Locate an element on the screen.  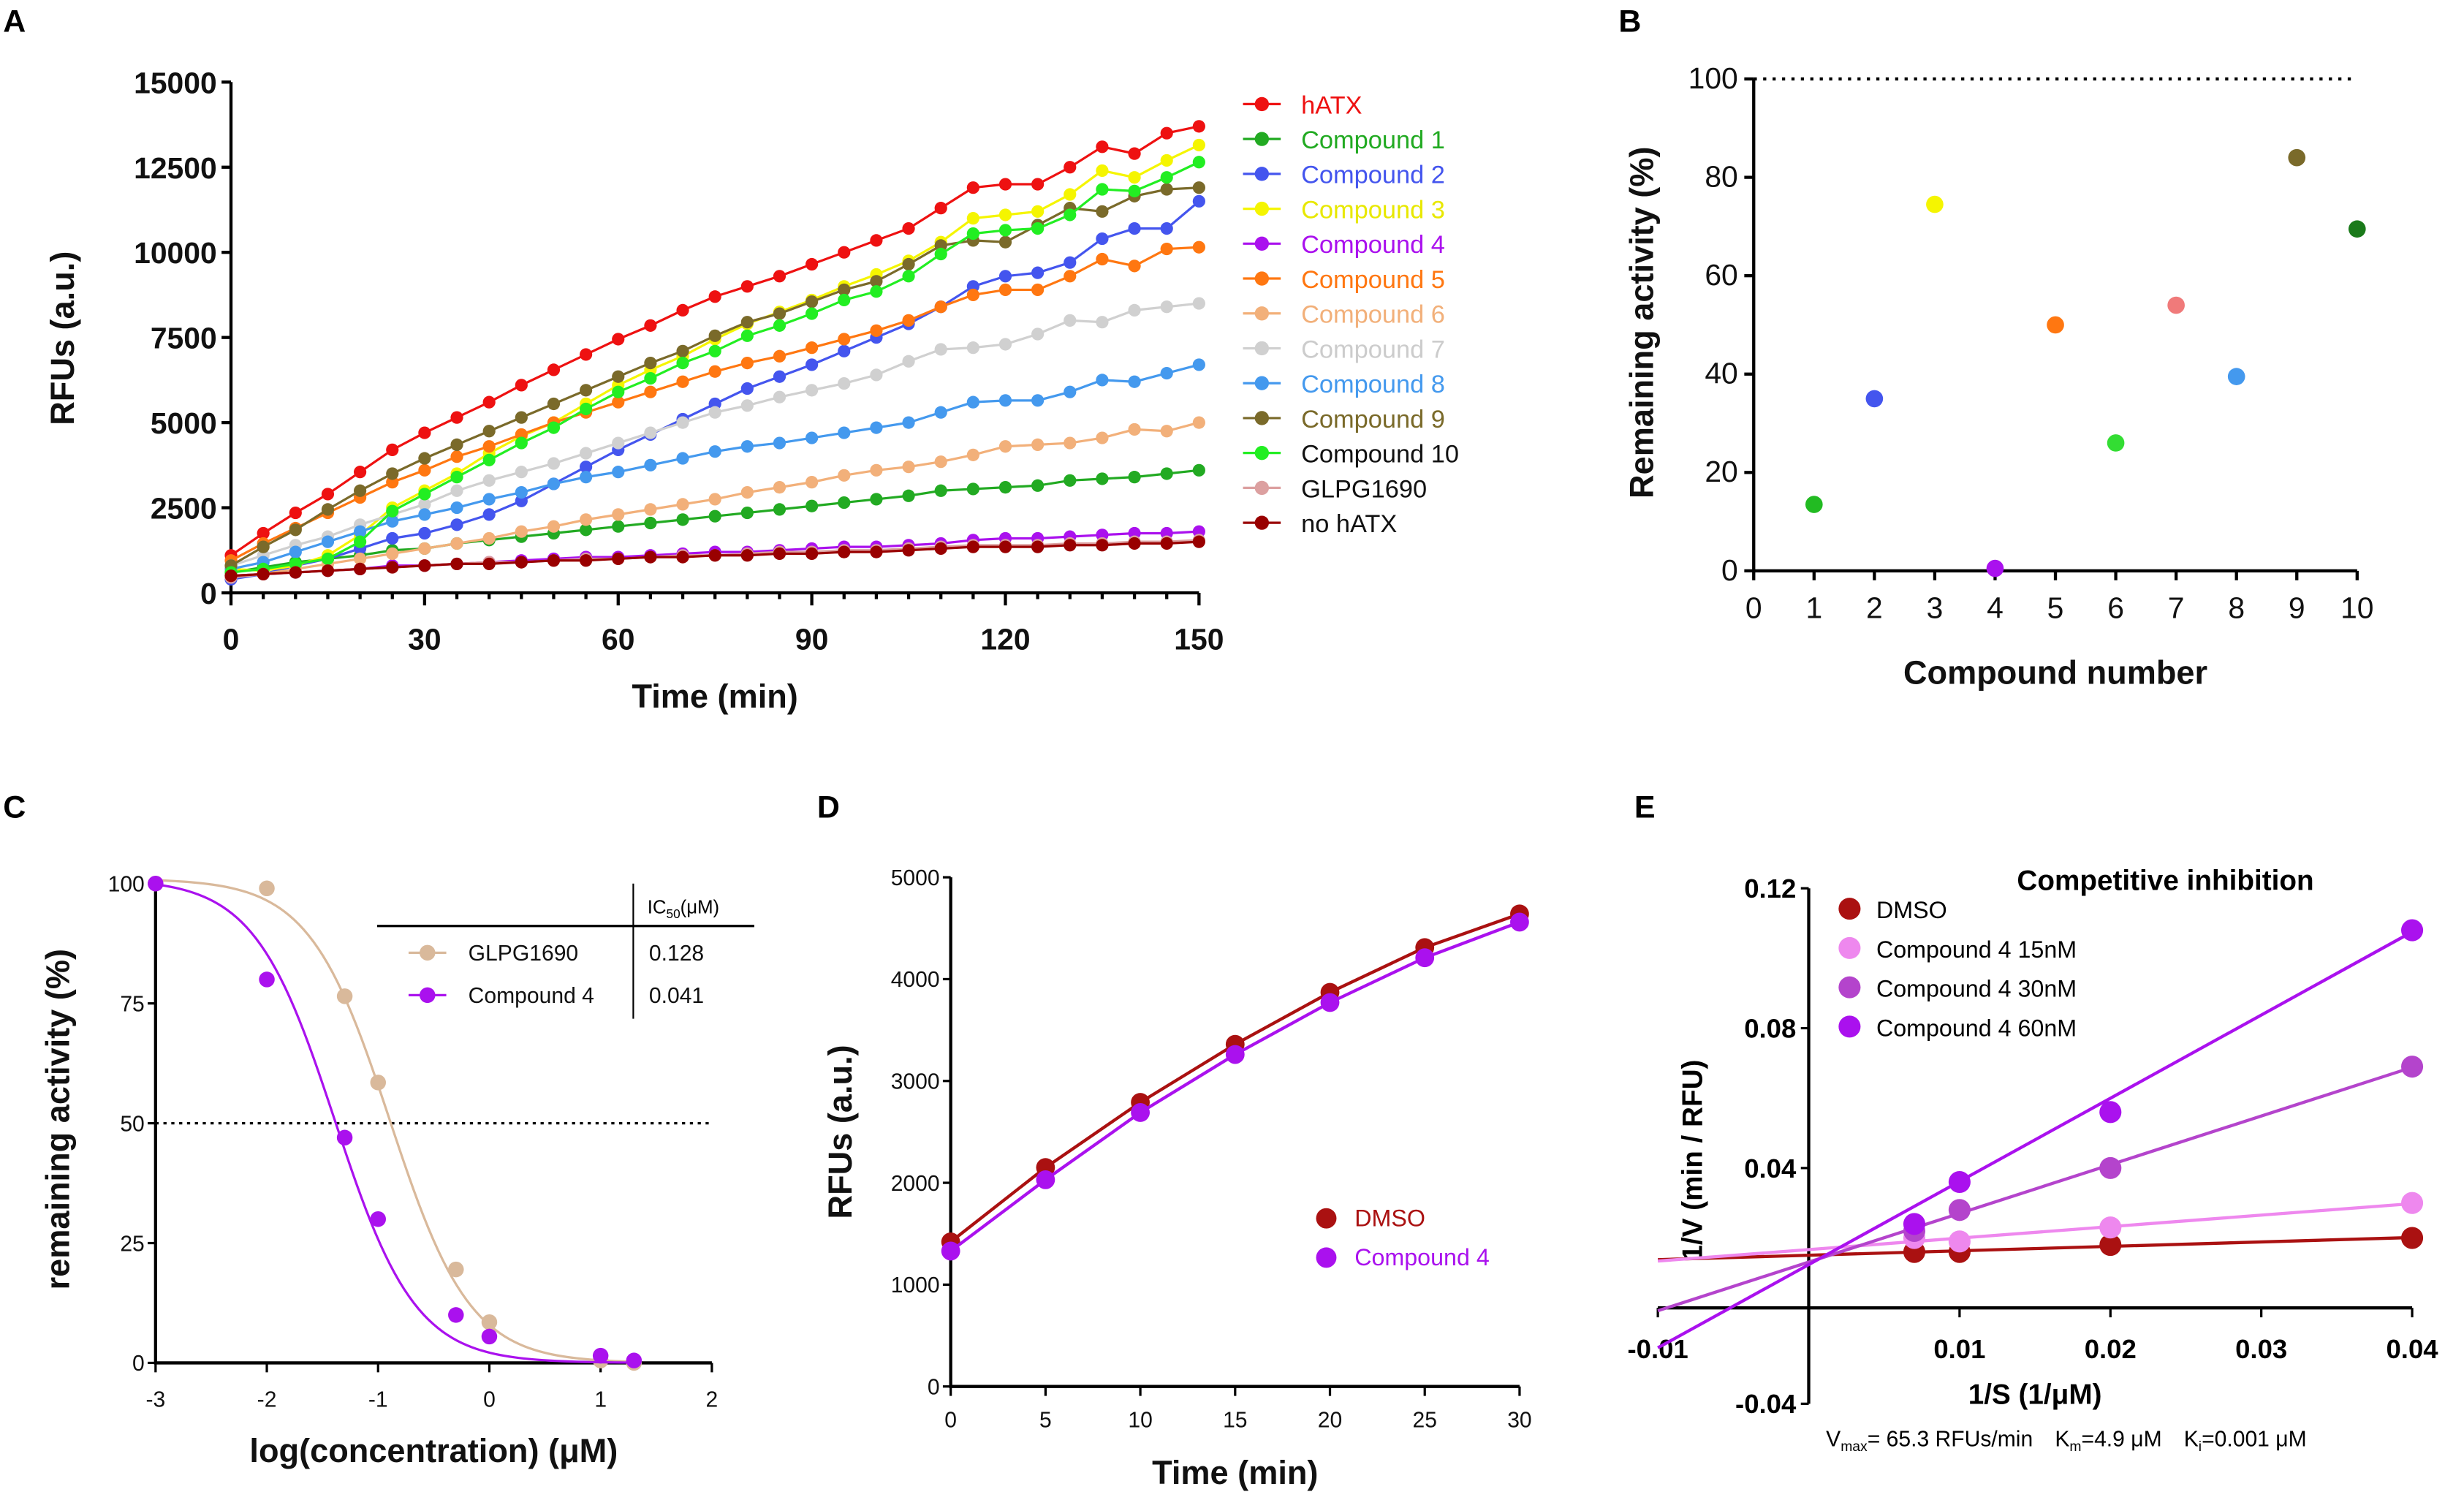
x-tick-label: 1 is located at coordinates (1813, 607).